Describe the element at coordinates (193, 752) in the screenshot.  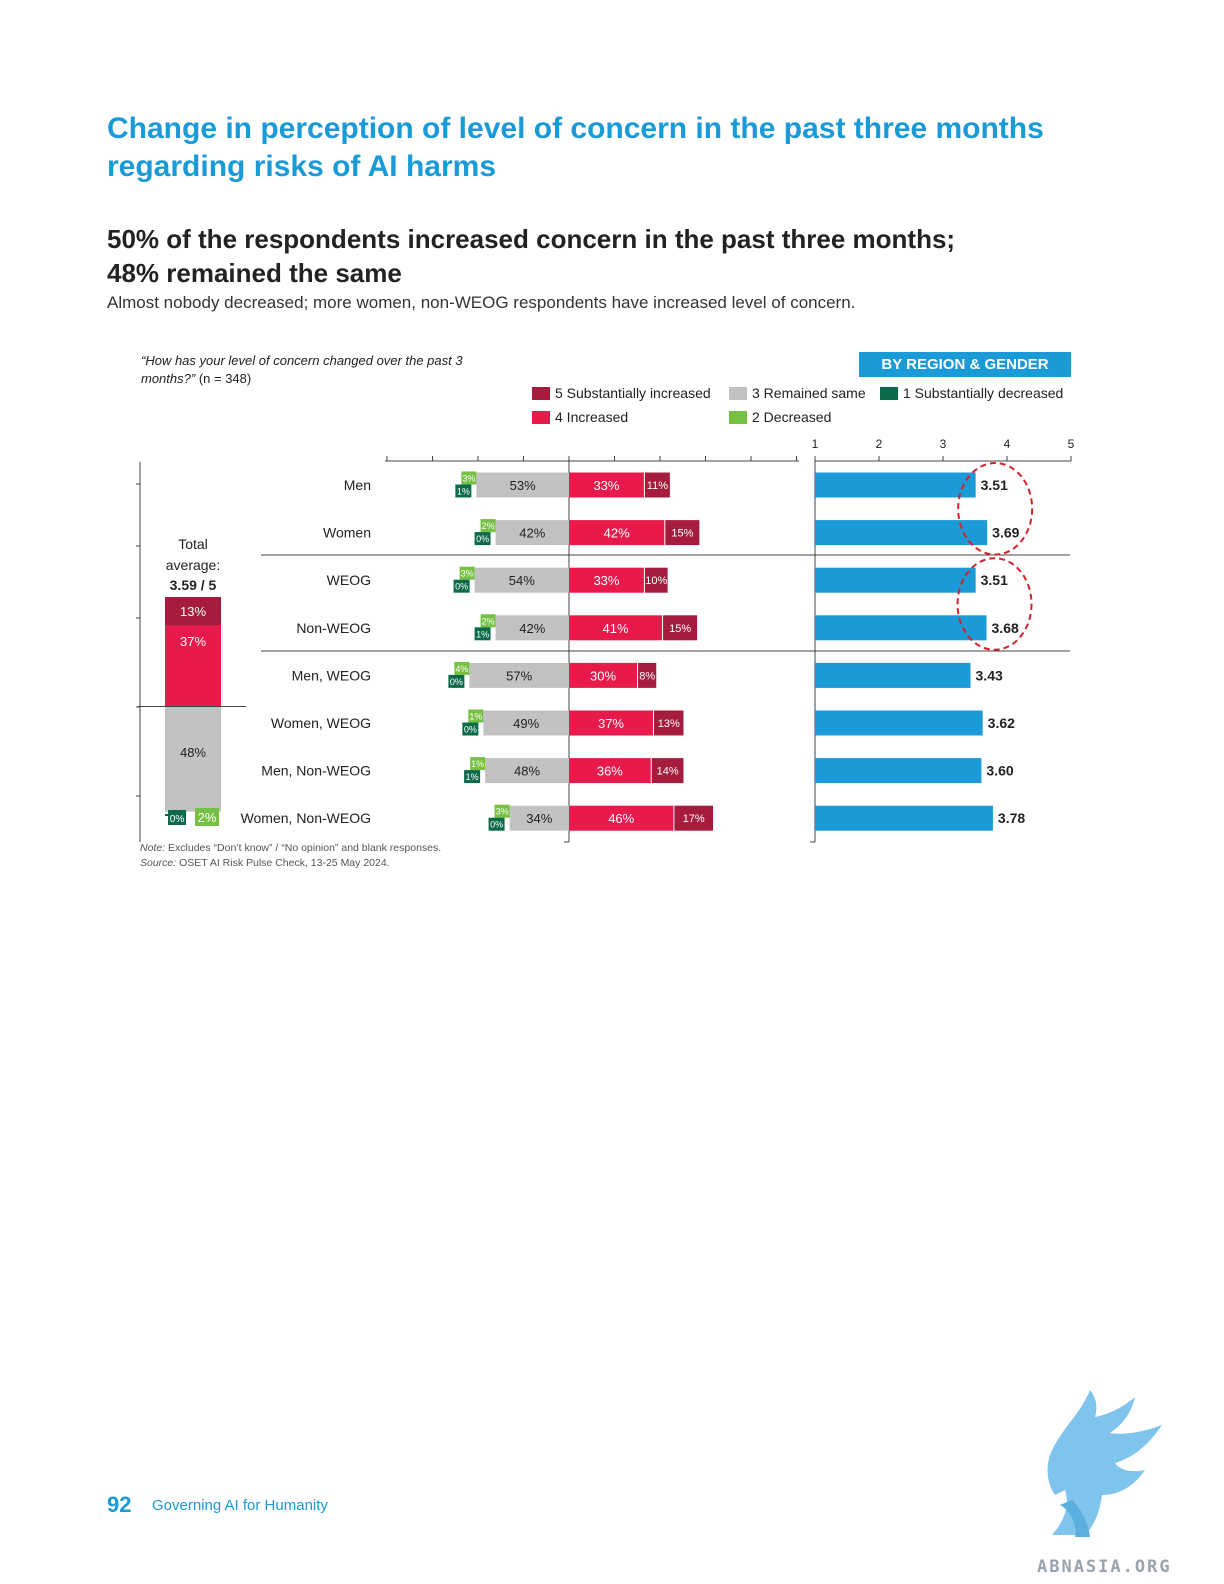
I see `total-label-remained-same: 48%` at that location.